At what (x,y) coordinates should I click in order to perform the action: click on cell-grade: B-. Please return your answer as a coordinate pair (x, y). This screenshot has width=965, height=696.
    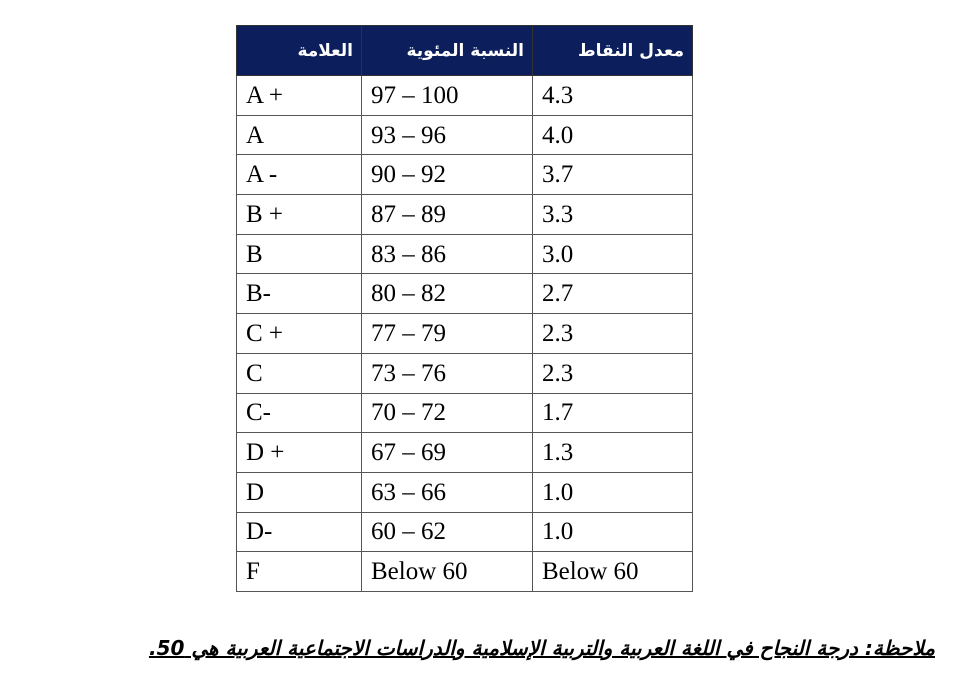
    Looking at the image, I should click on (299, 294).